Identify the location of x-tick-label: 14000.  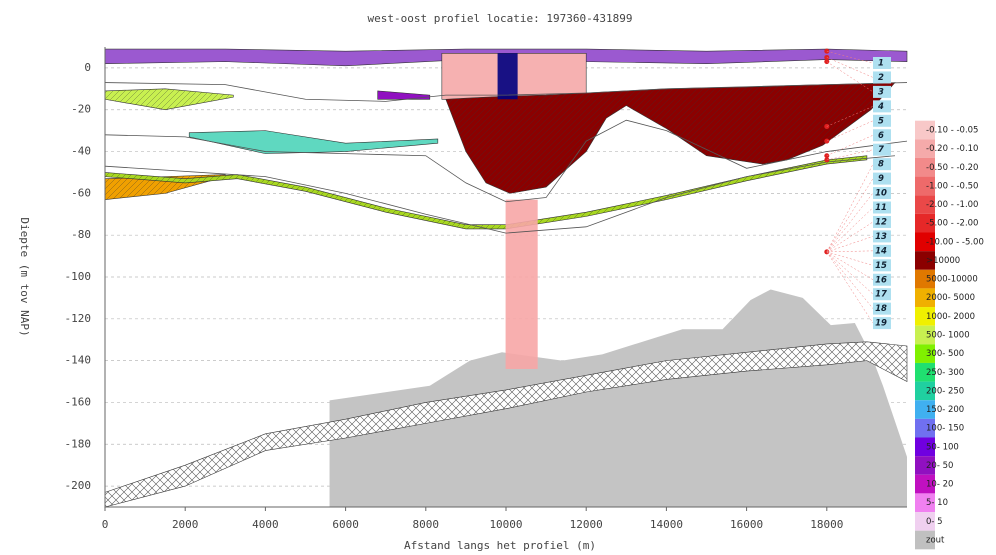
(666, 524).